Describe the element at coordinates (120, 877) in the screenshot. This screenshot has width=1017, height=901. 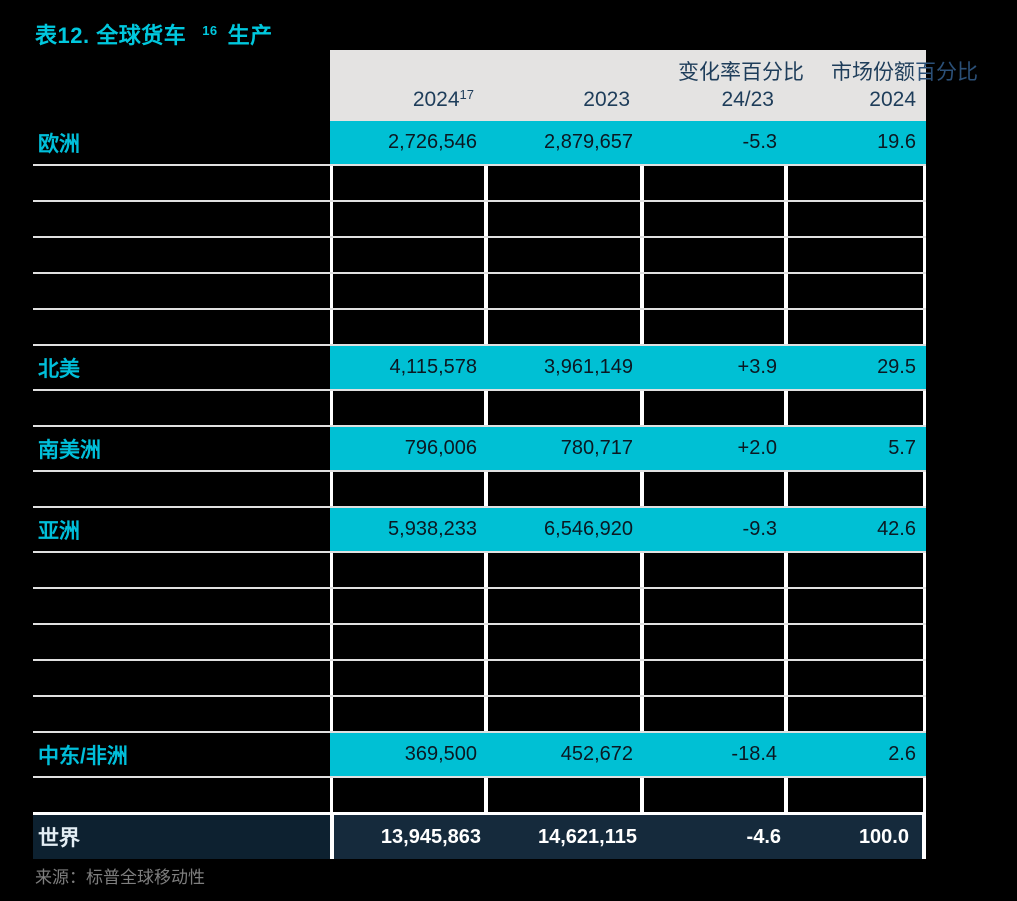
I see `source-note: 来源：标普全球移动性` at that location.